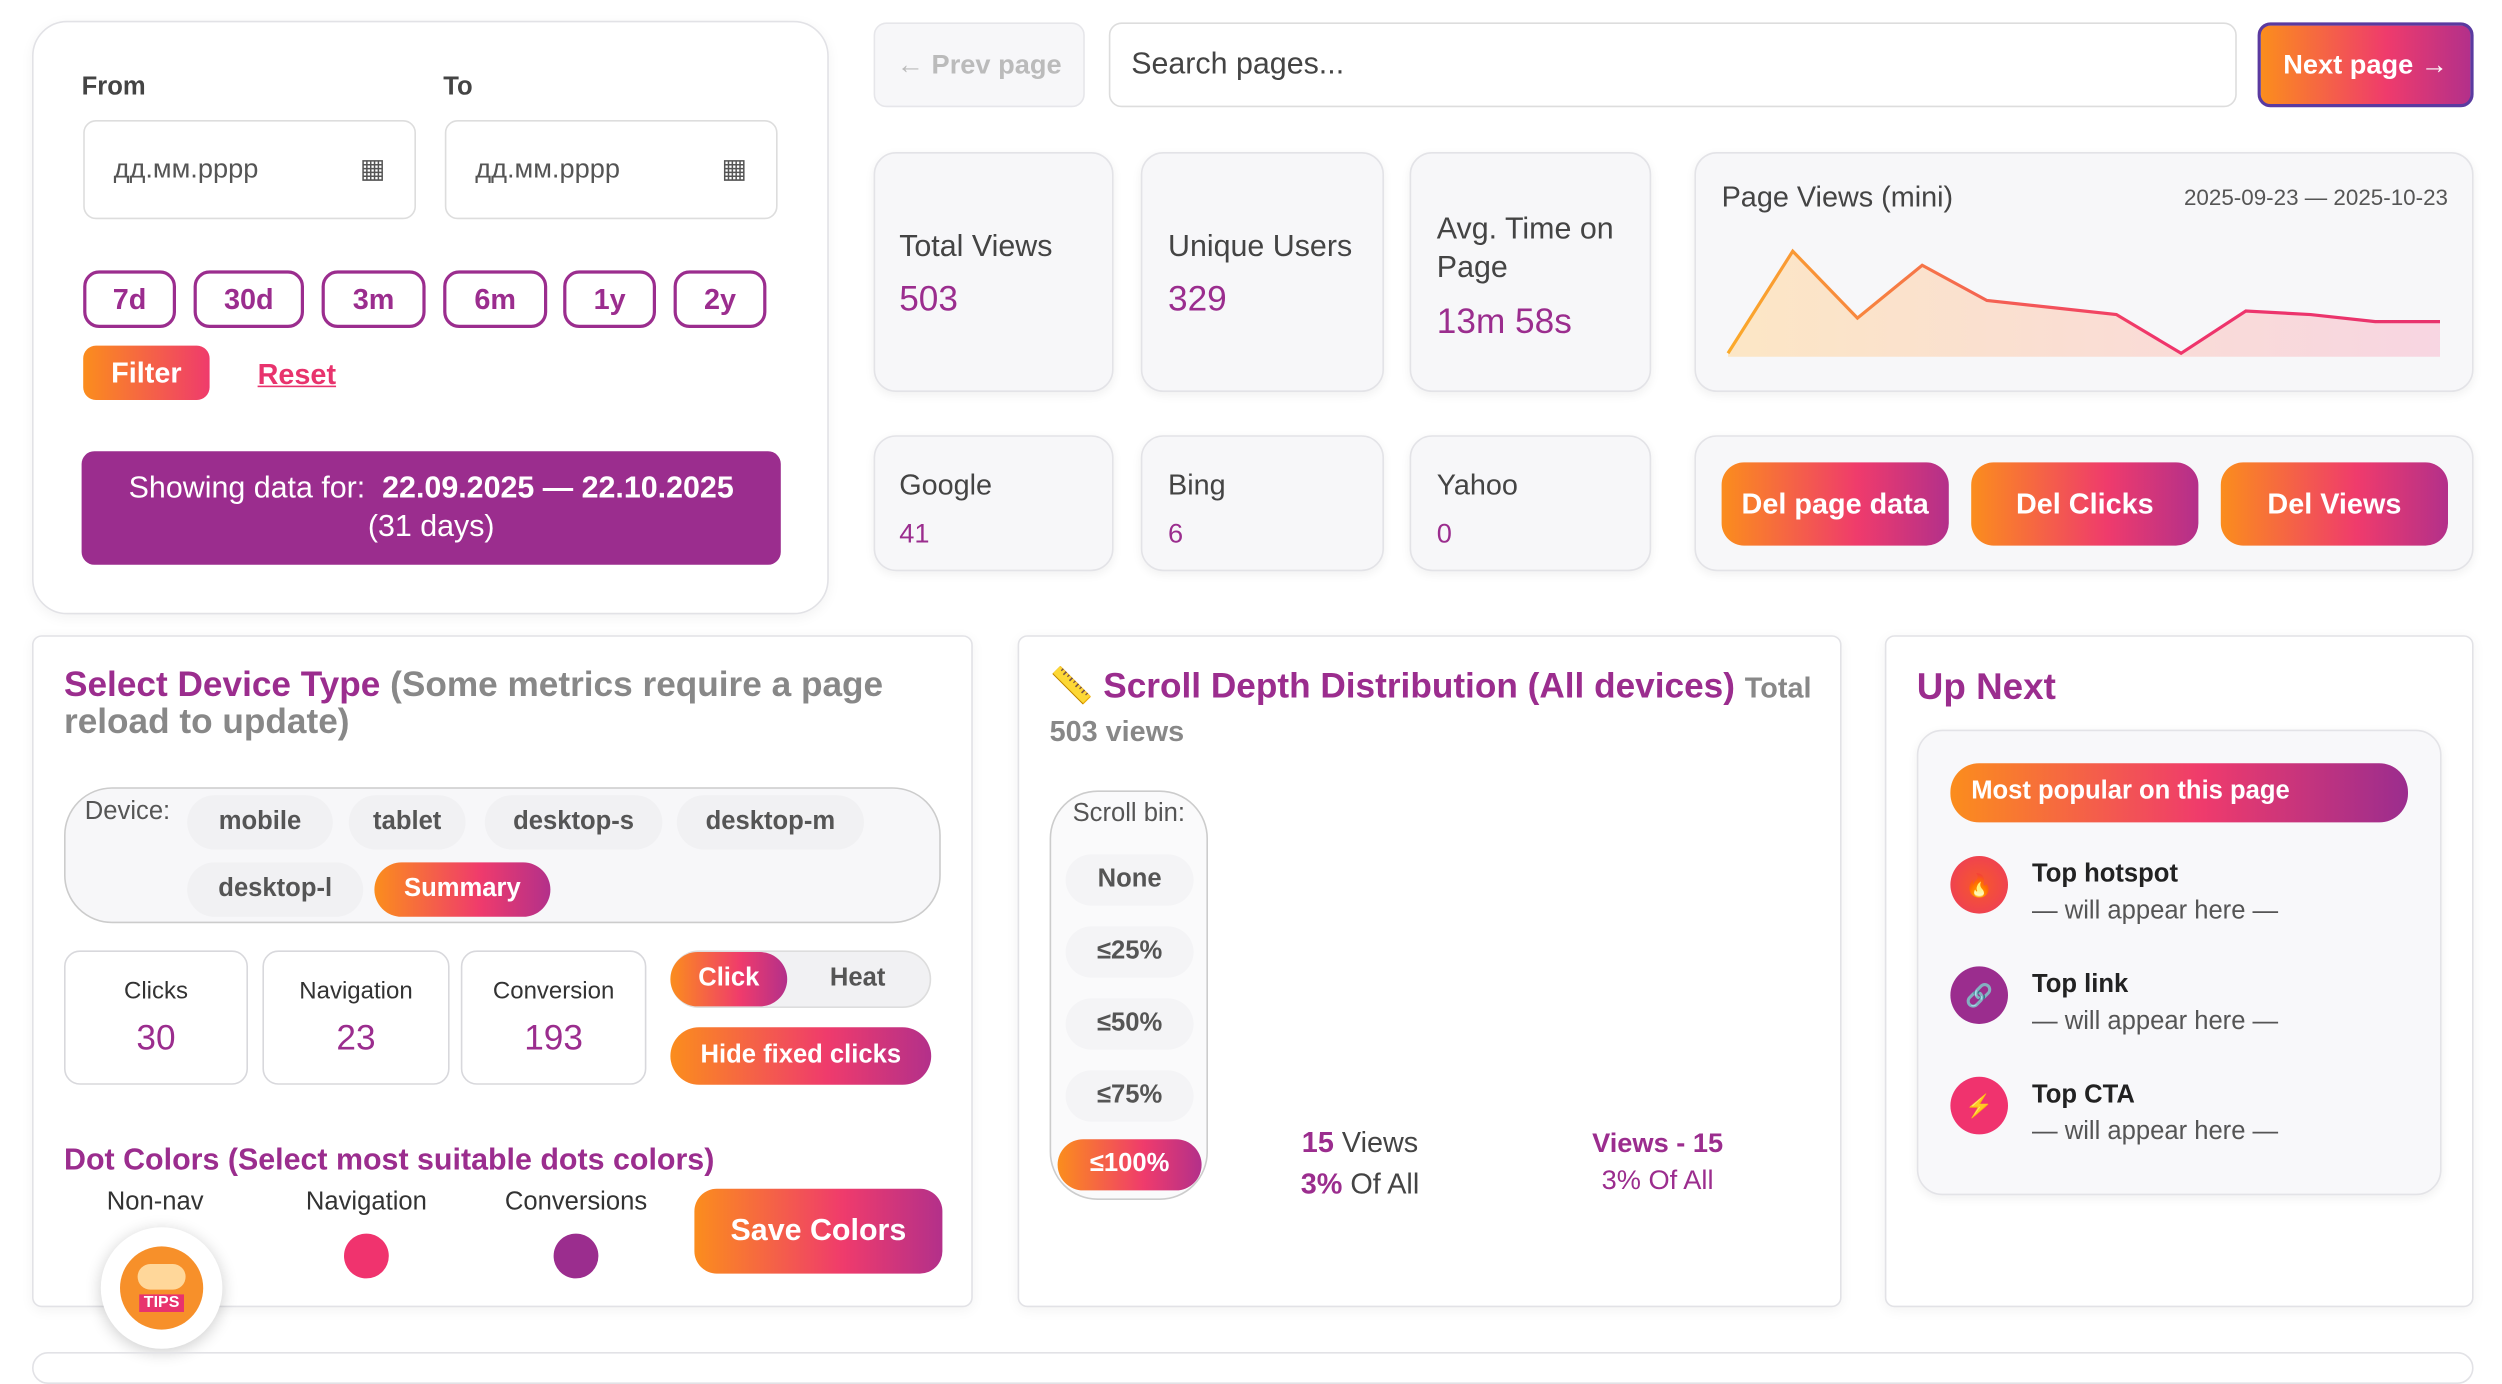 The height and width of the screenshot is (1384, 2502). I want to click on bin-option: ≤75%, so click(1129, 1096).